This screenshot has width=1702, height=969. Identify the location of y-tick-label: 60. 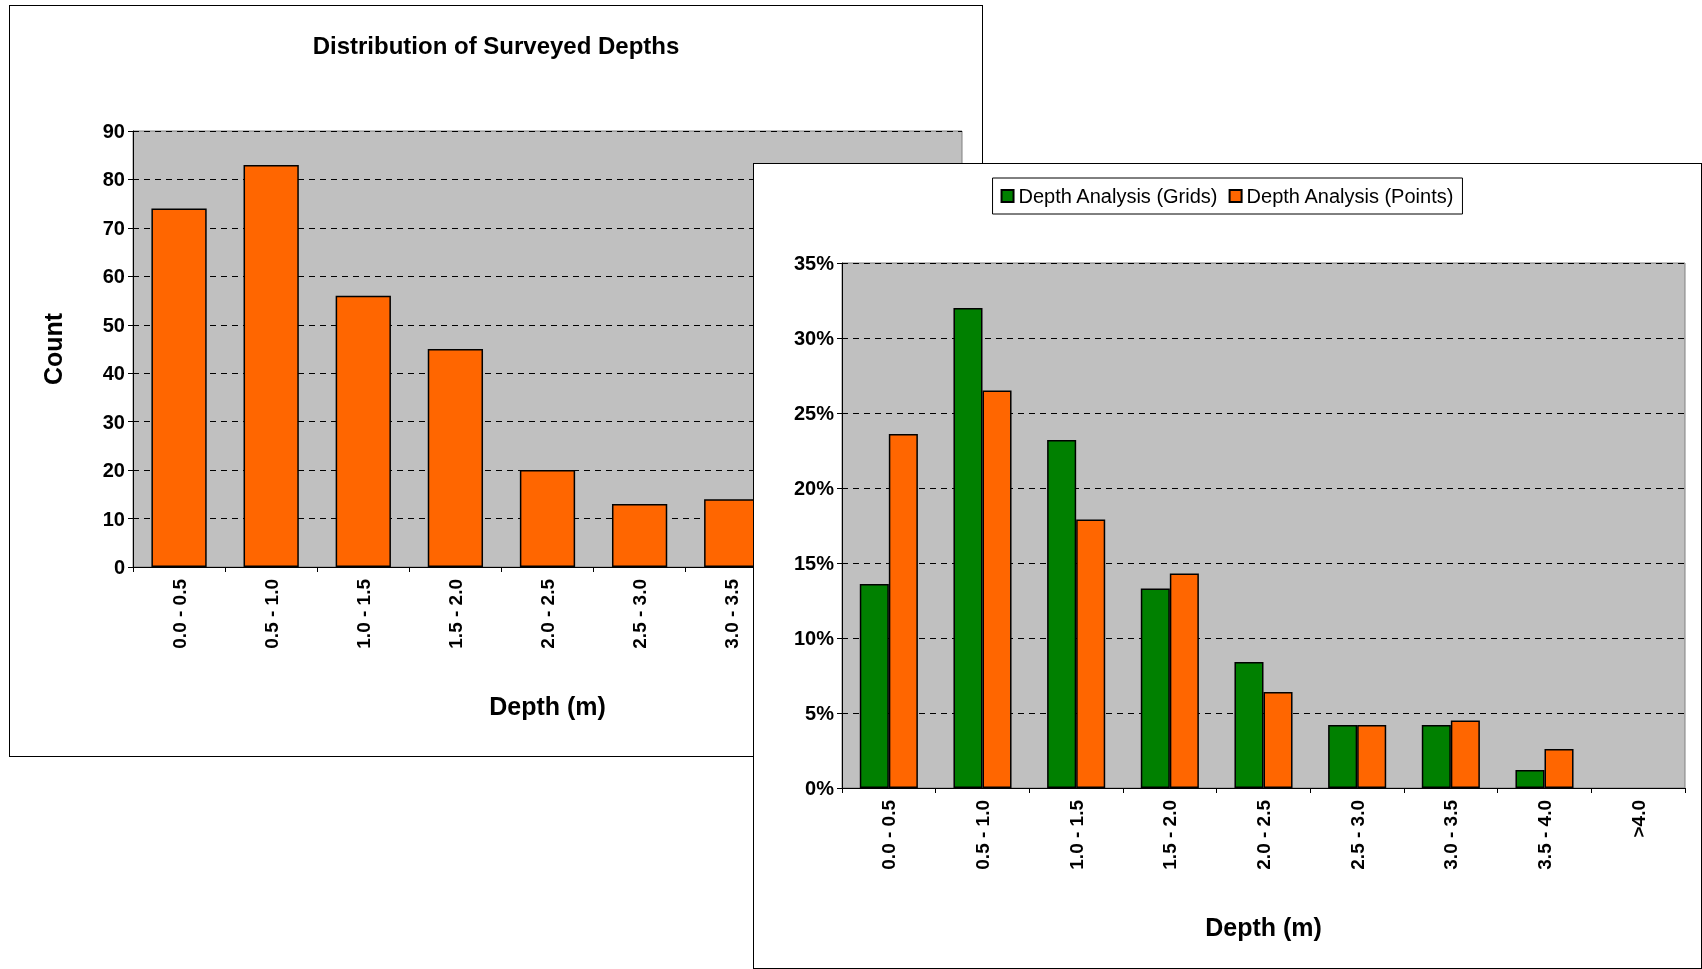
(113, 276).